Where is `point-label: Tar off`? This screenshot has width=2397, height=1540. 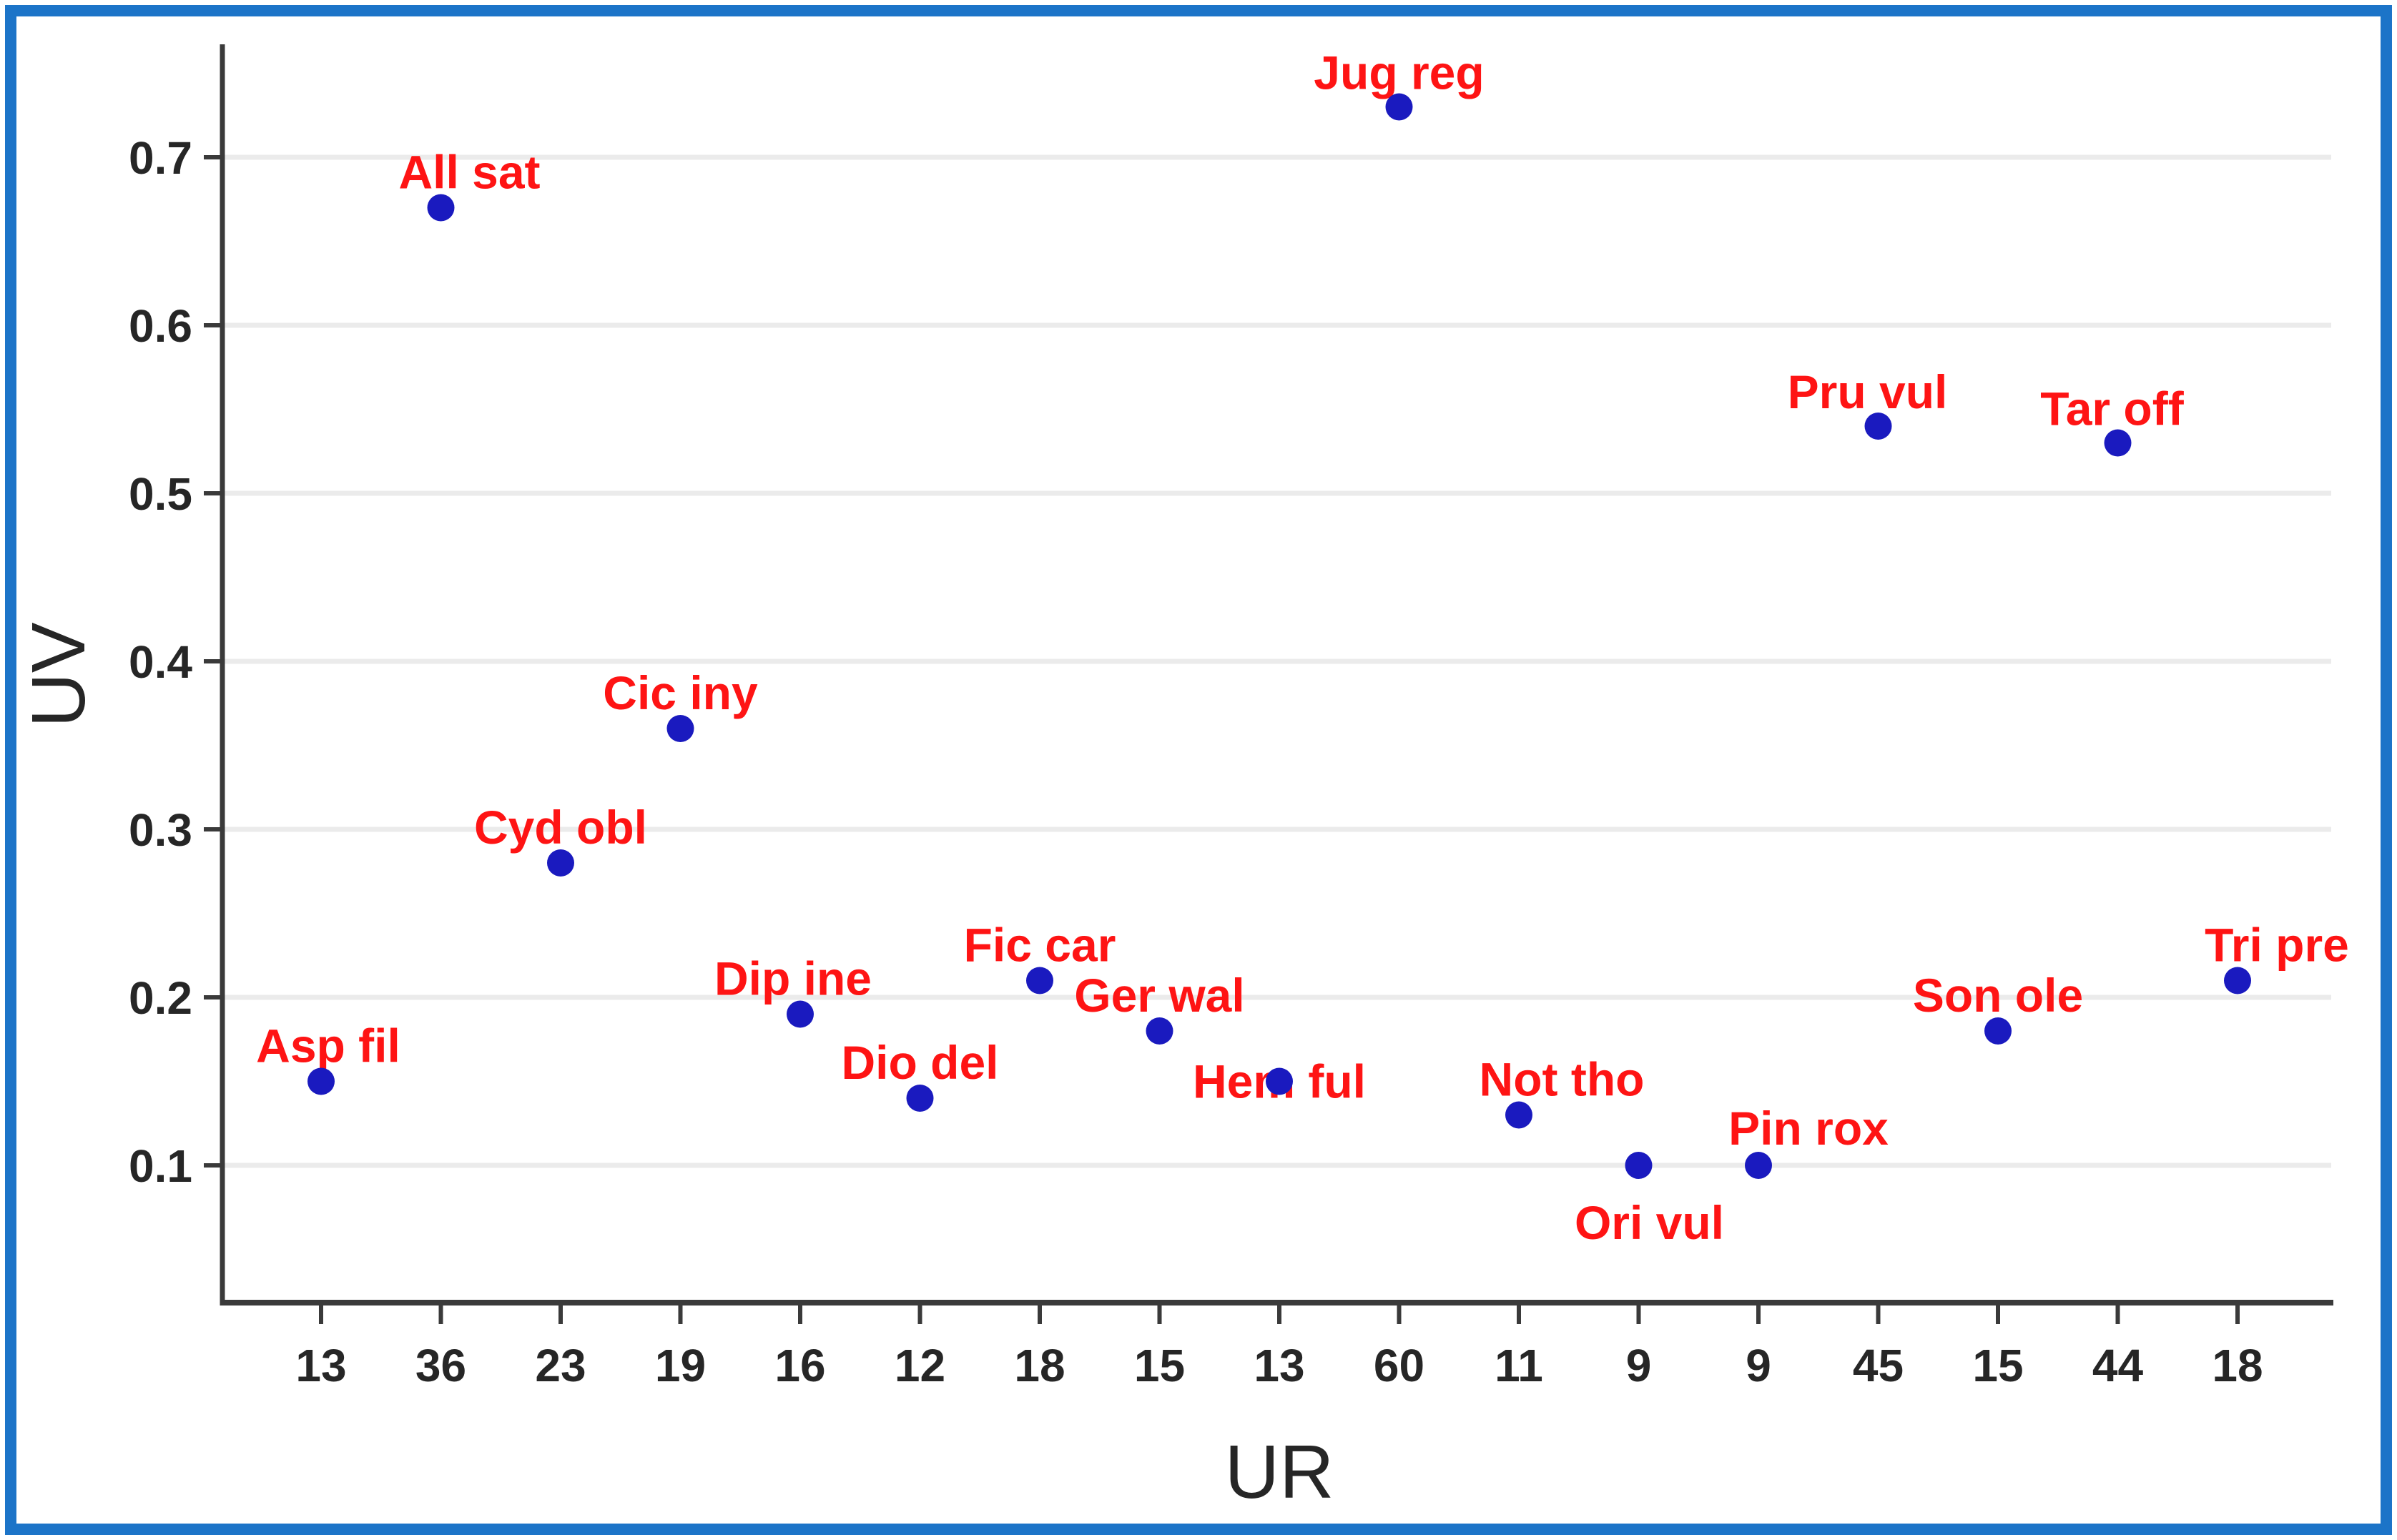 point-label: Tar off is located at coordinates (2112, 409).